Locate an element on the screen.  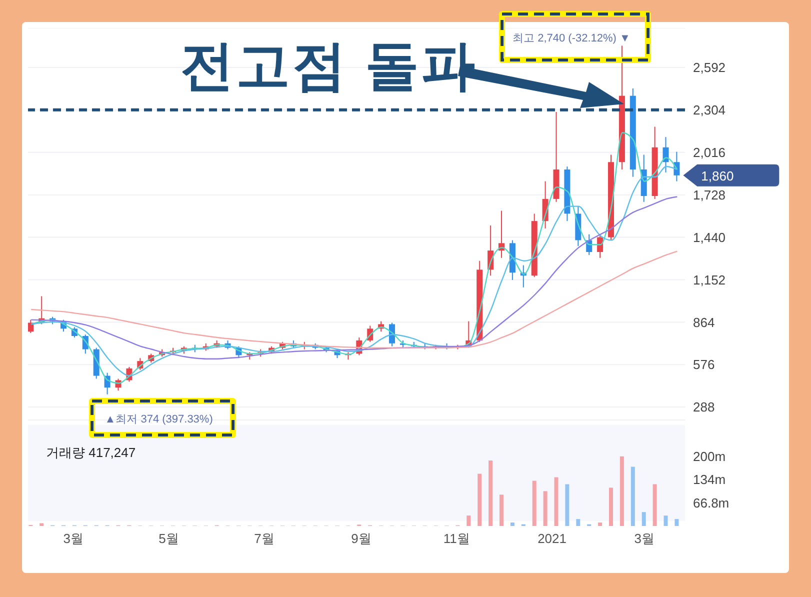
chart-title: 전고점 돌파 is located at coordinates (329, 66).